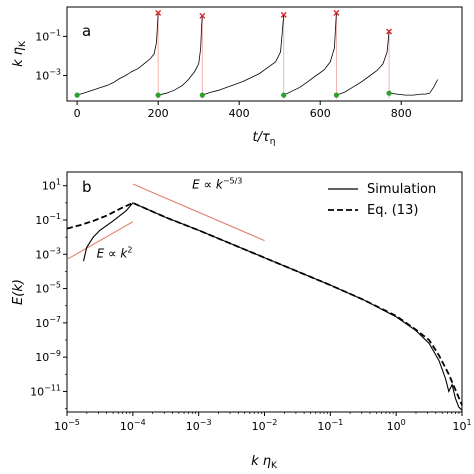 Image resolution: width=474 pixels, height=474 pixels. Describe the element at coordinates (330, 425) in the screenshot. I see `panel-b-x-tick-label: 10⁻¹` at that location.